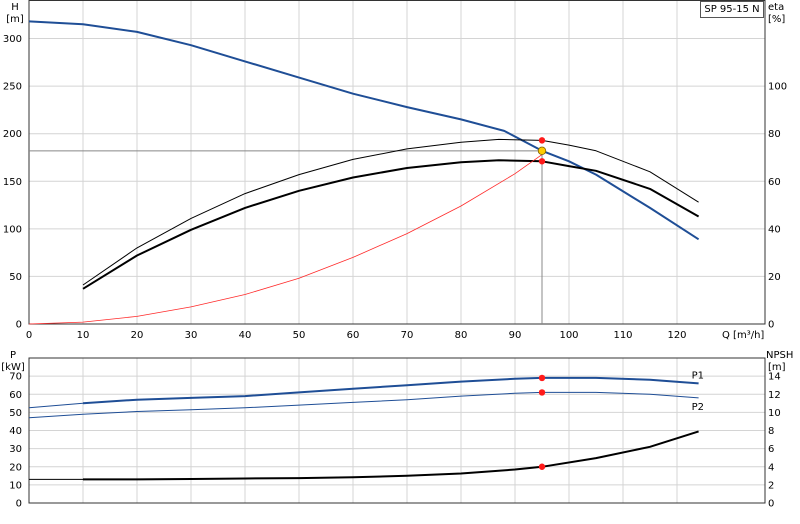  Describe the element at coordinates (771, 431) in the screenshot. I see `y-tick-label-right: 8` at that location.